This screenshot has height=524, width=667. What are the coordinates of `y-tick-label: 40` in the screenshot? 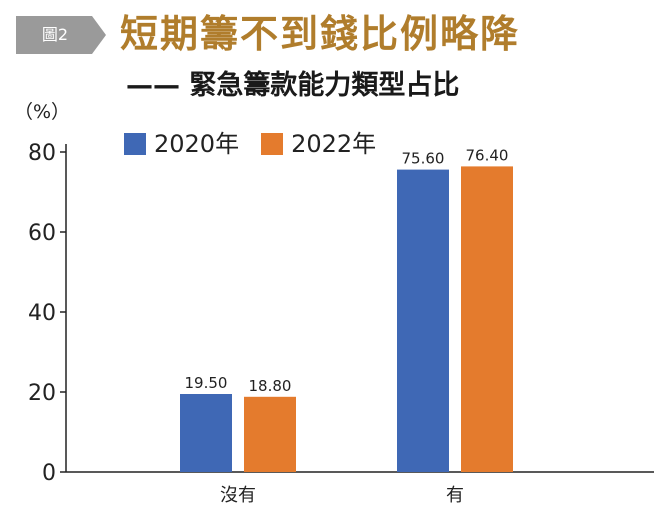 It's located at (42, 313).